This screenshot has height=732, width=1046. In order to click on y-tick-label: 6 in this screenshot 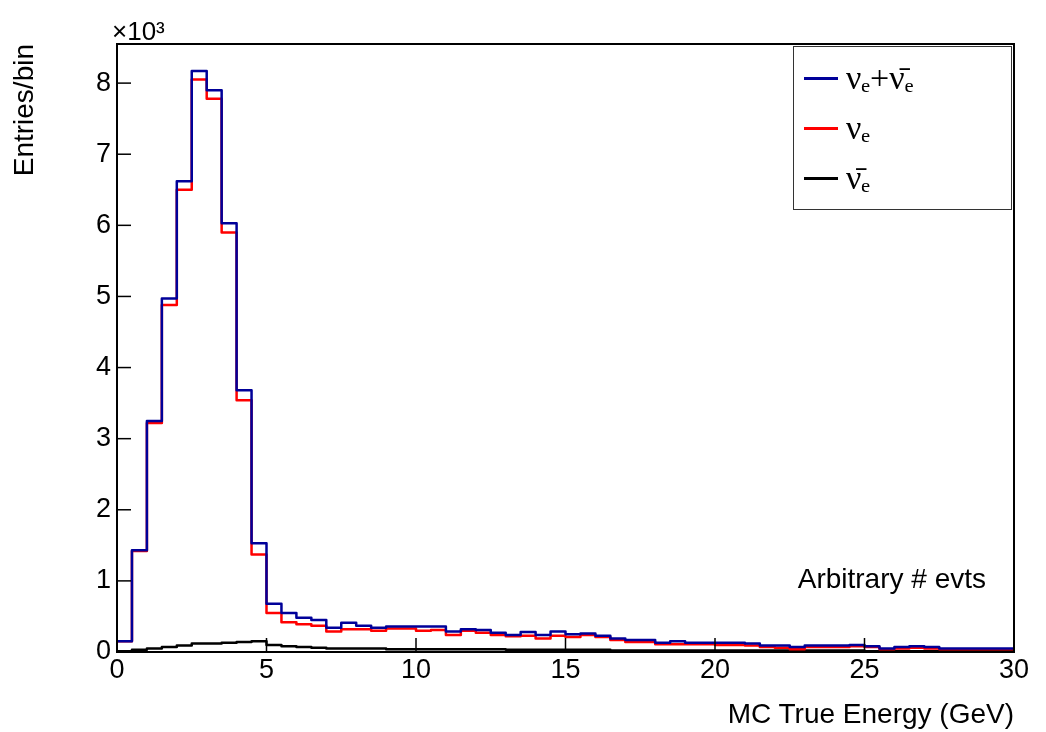, I will do `click(103, 223)`.